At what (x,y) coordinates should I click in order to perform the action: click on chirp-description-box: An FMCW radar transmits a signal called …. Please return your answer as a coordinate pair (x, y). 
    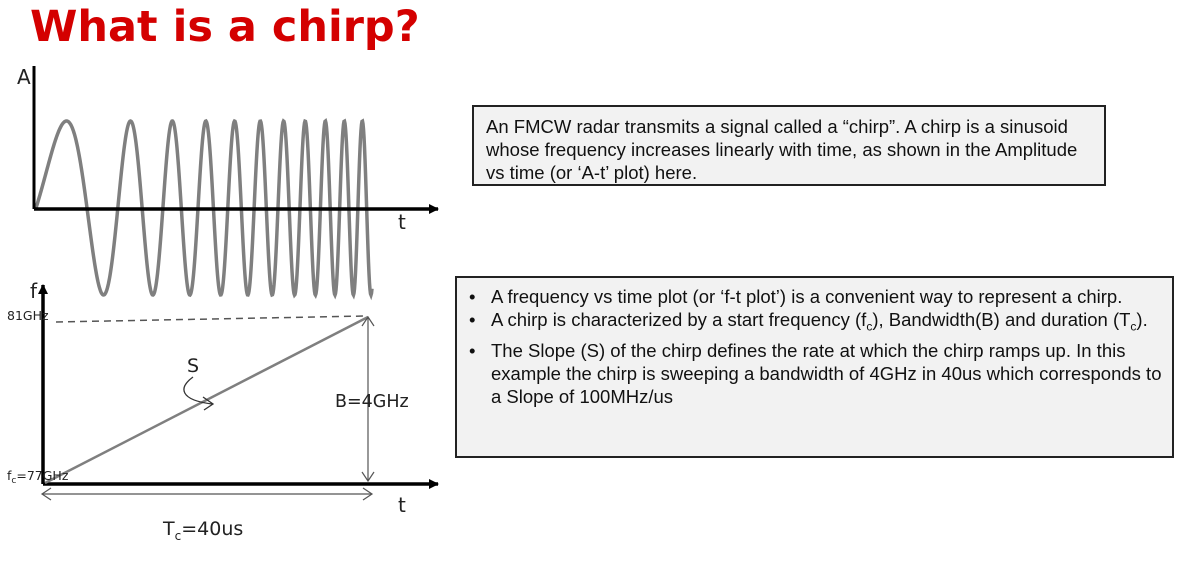
    Looking at the image, I should click on (789, 145).